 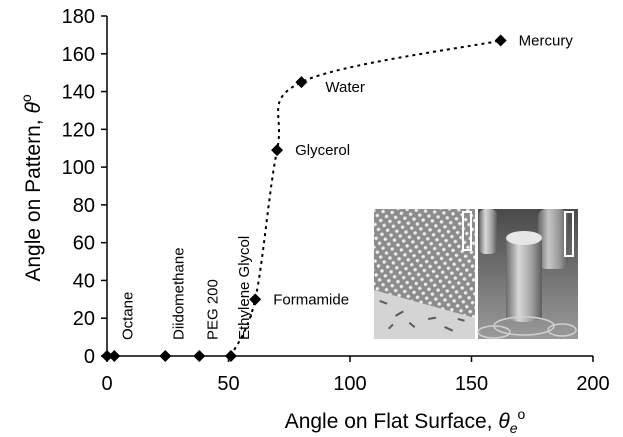 I want to click on y-tick-label: 60, so click(x=84, y=244).